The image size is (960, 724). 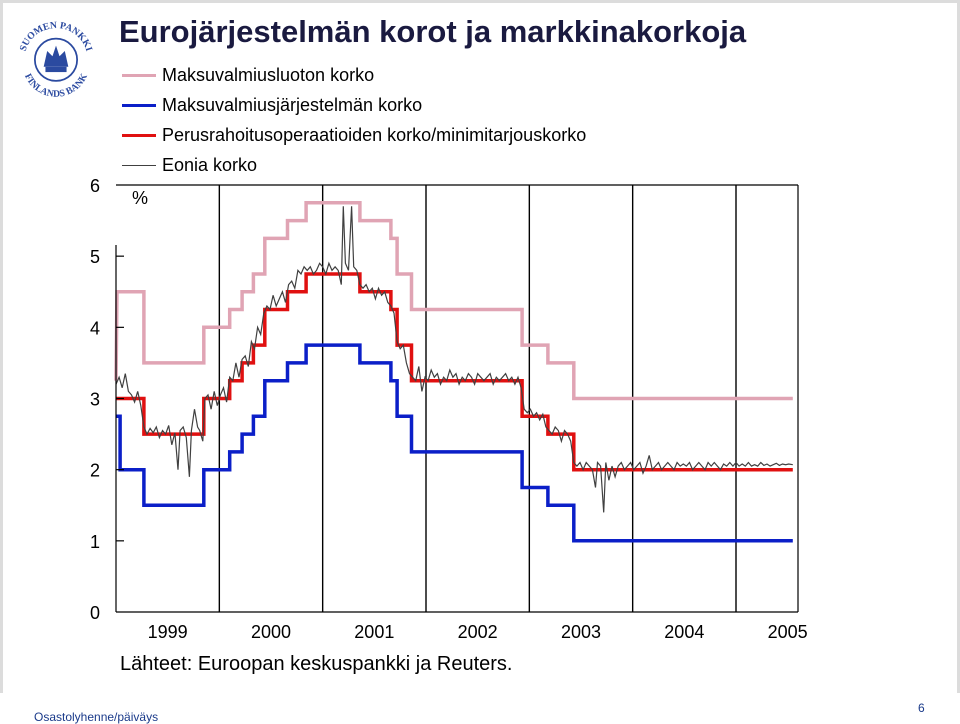 What do you see at coordinates (96, 717) in the screenshot?
I see `footer-department-date: Osastolyhenne/päiväys` at bounding box center [96, 717].